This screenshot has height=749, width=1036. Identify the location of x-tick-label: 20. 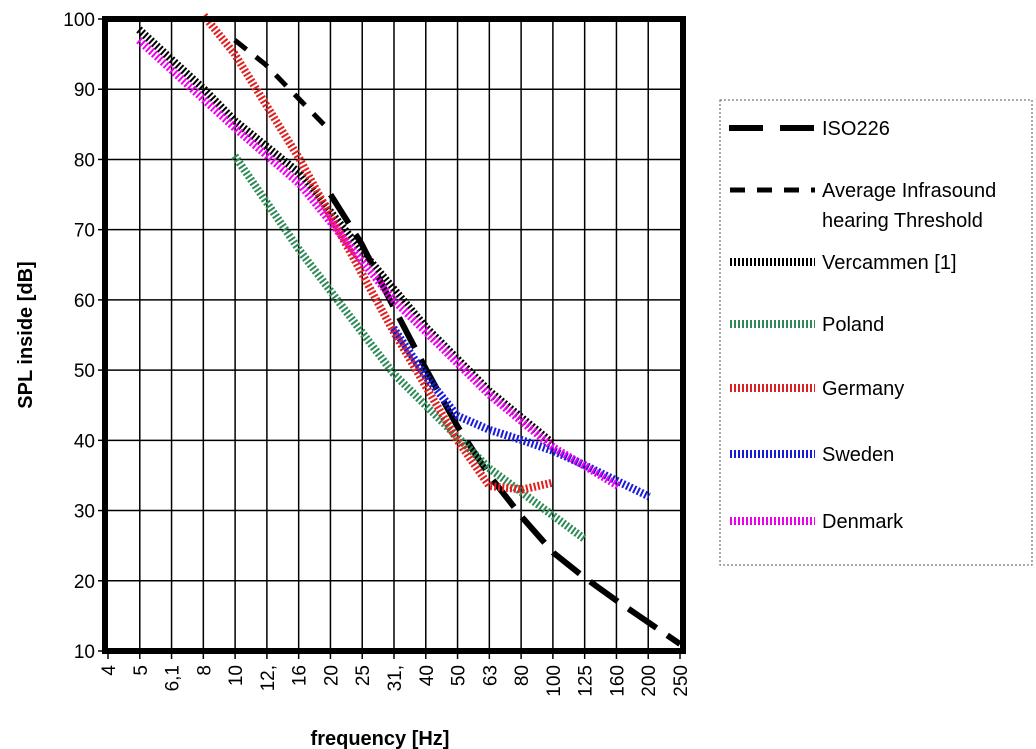
(331, 675).